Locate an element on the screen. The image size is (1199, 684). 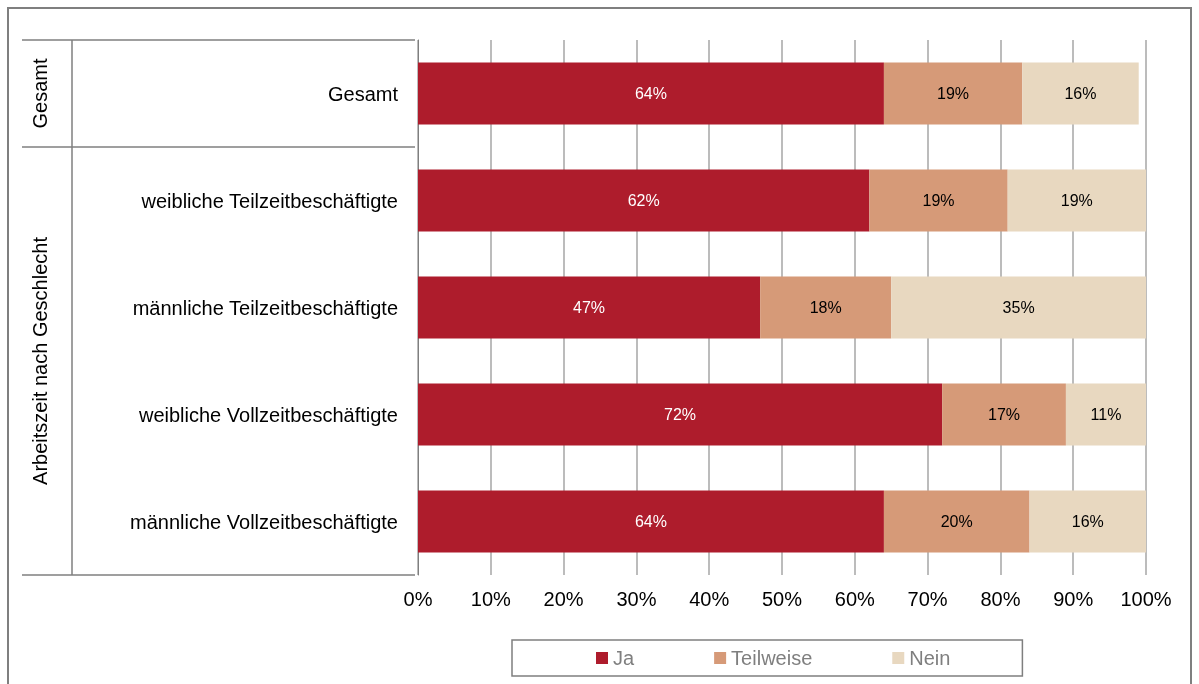
x-tick-label: 10% is located at coordinates (491, 599).